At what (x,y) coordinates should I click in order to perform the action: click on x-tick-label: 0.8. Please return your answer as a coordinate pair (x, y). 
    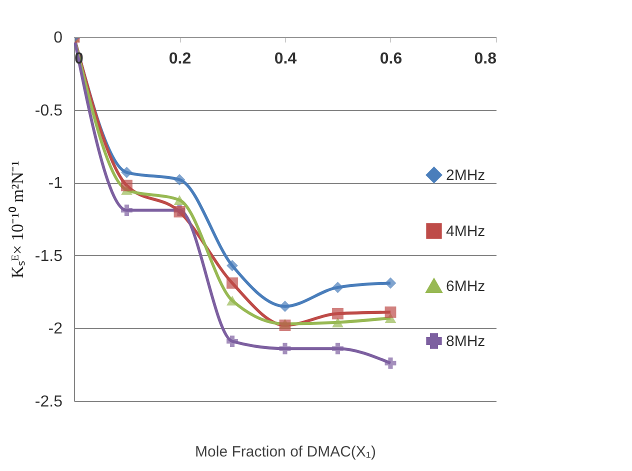
    Looking at the image, I should click on (485, 59).